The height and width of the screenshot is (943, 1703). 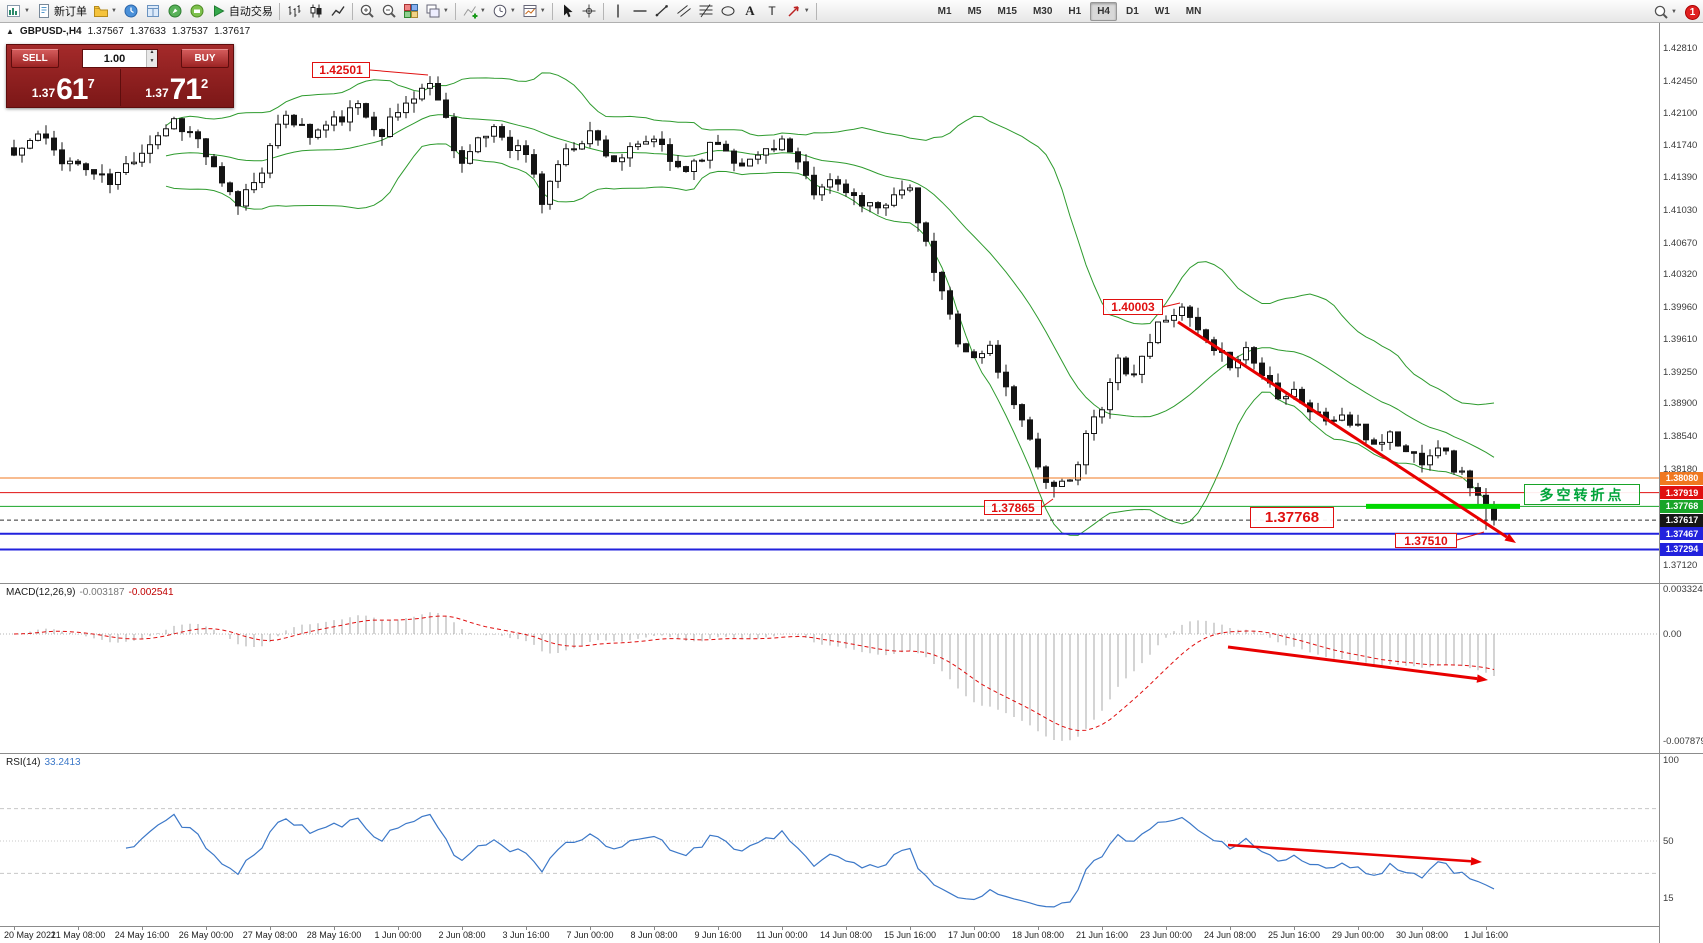 I want to click on volume-stepper: 1.00 ▲ ▼, so click(x=120, y=58).